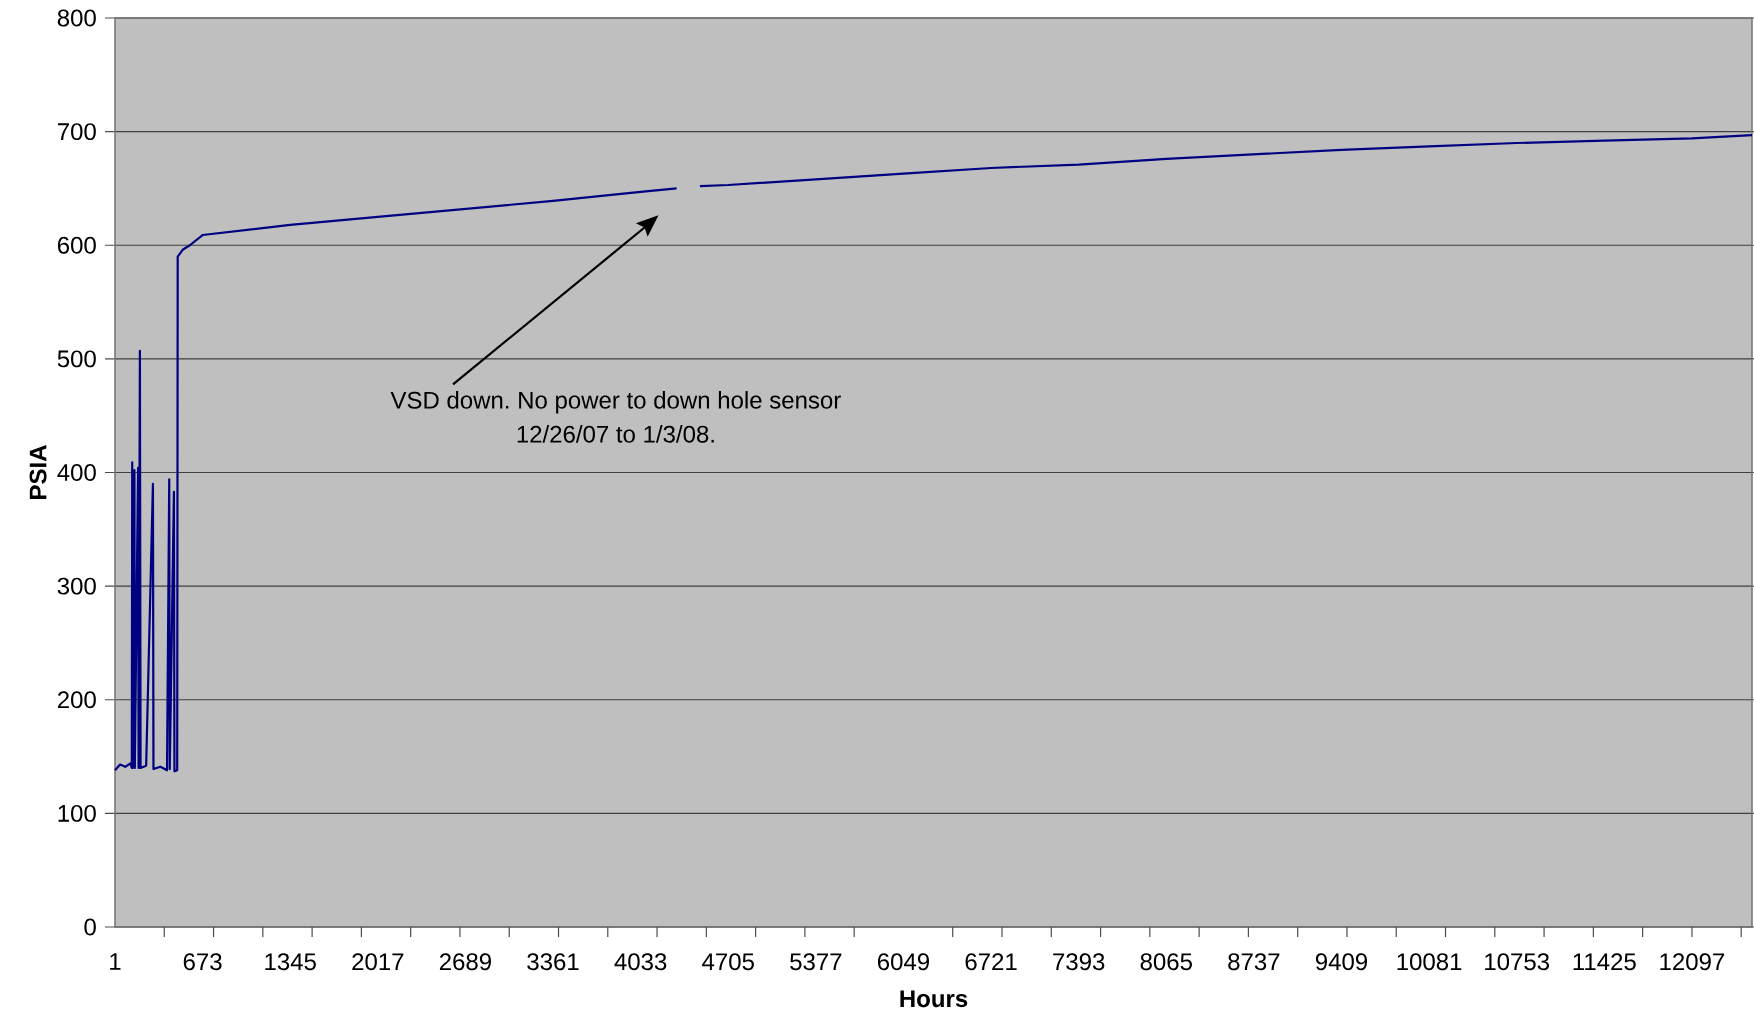 The image size is (1754, 1026). I want to click on x-tick-label: 1345, so click(290, 962).